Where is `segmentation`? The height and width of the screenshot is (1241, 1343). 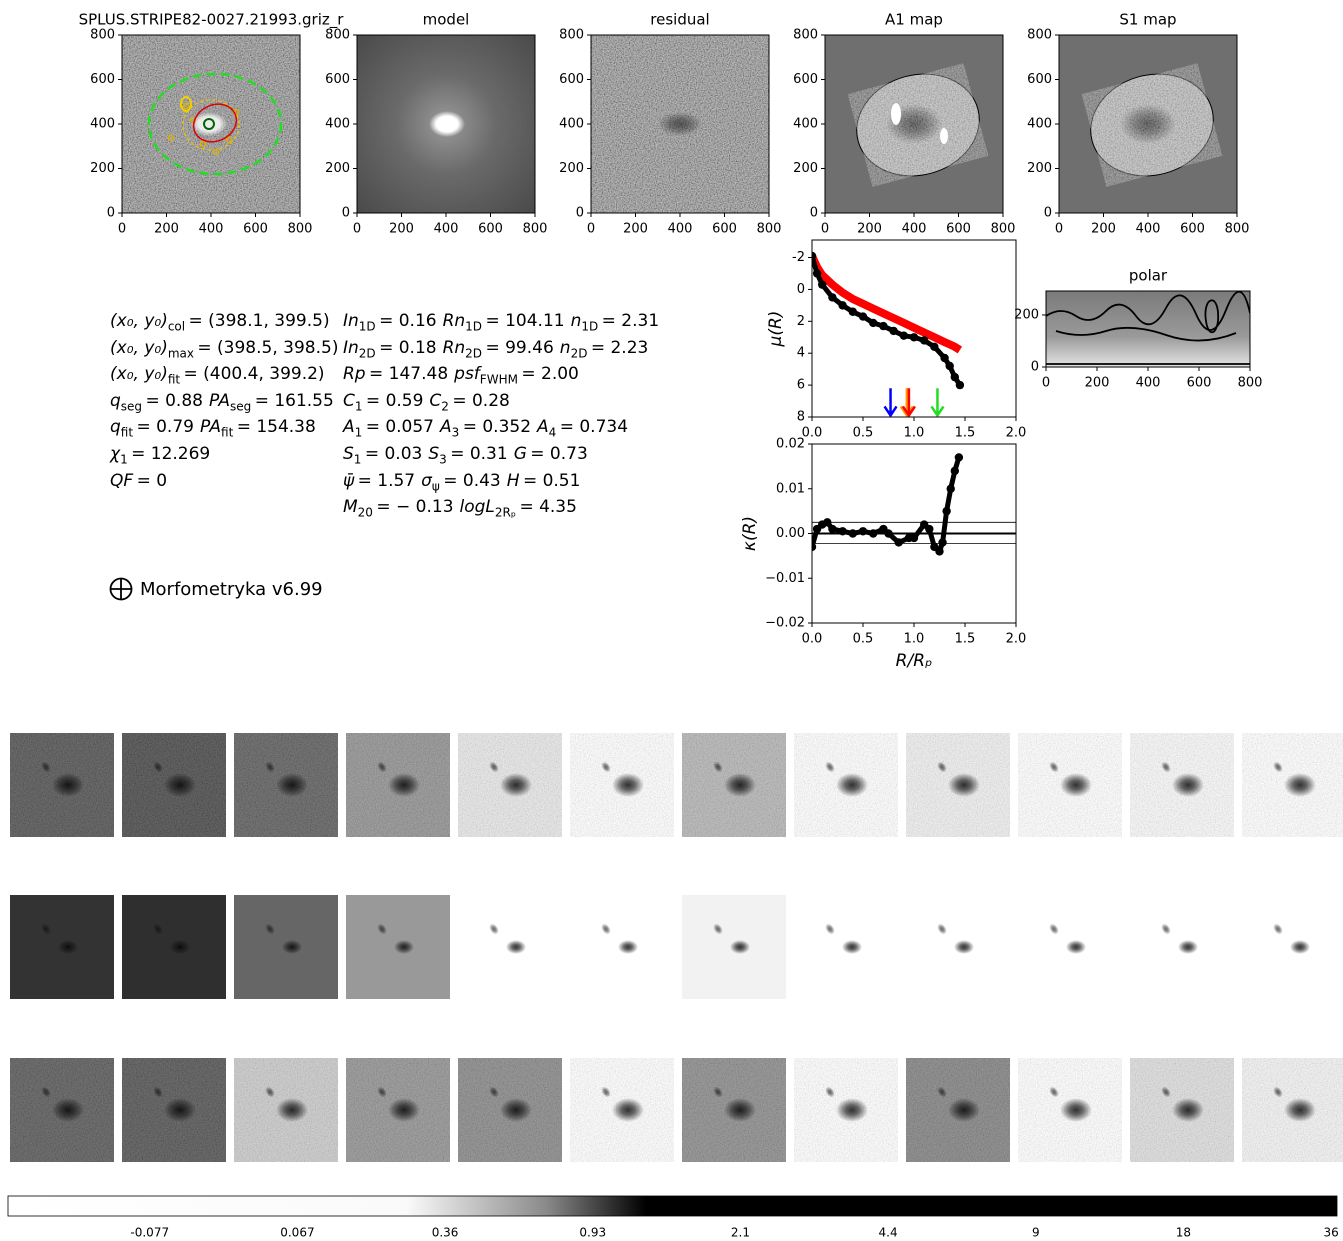 segmentation is located at coordinates (211, 125).